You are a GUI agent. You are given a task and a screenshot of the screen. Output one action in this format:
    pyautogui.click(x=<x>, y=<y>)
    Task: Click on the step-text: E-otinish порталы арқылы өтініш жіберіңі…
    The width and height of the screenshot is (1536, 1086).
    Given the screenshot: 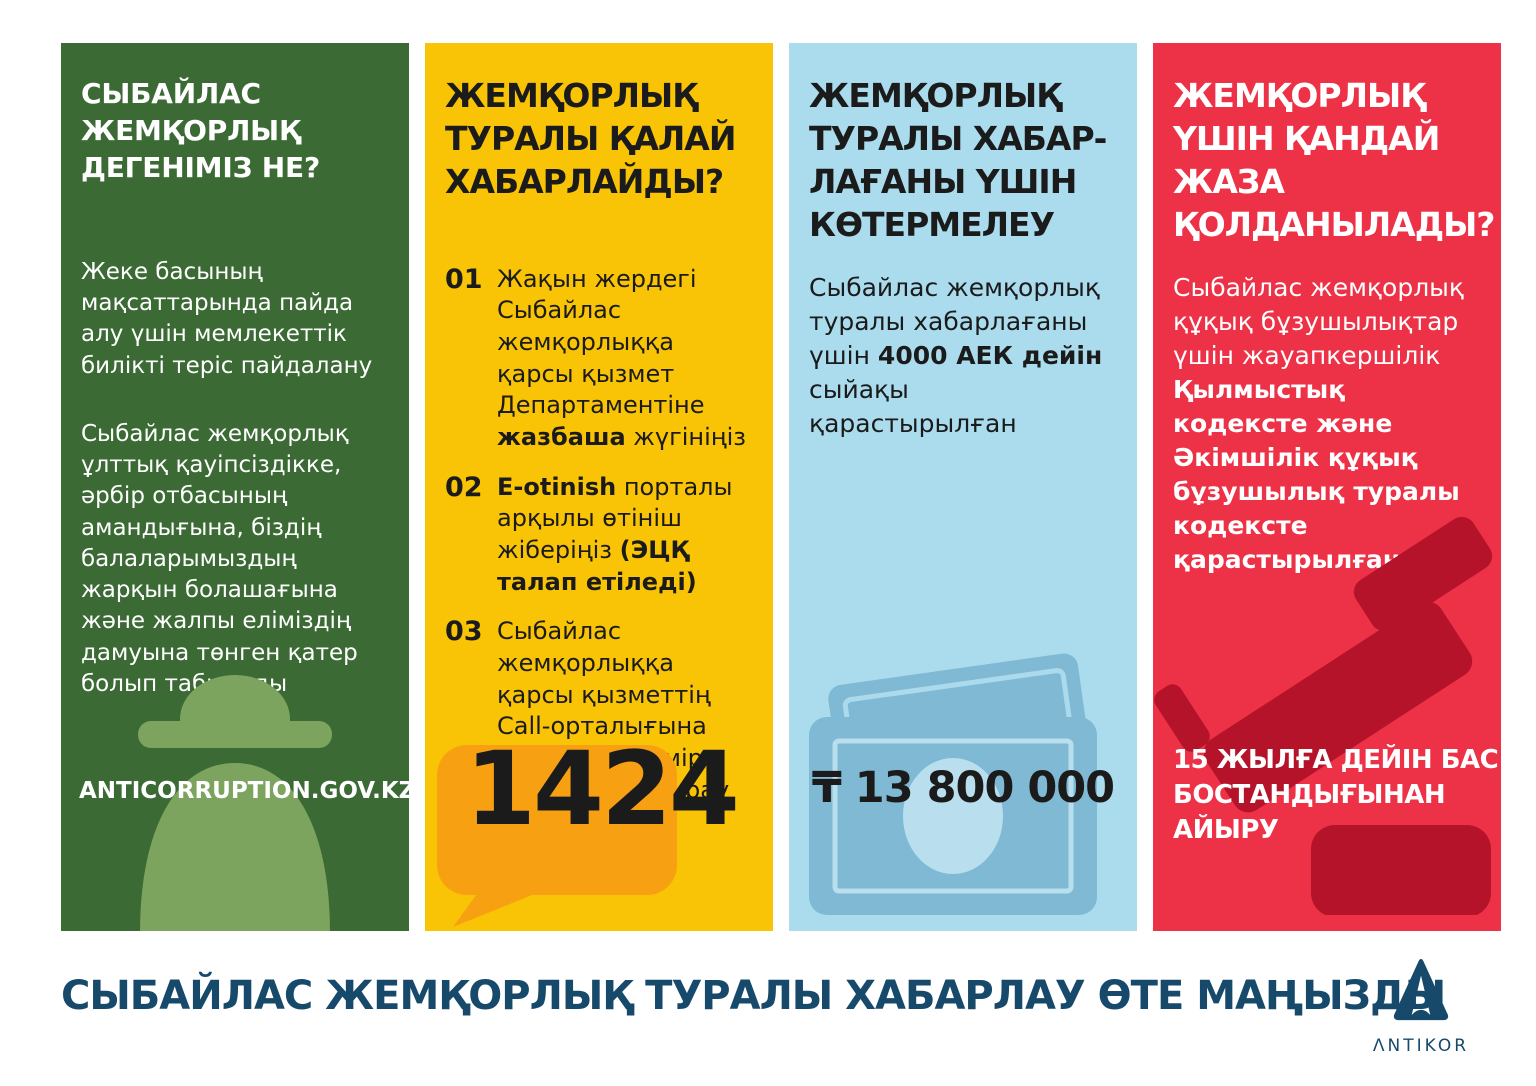 What is the action you would take?
    pyautogui.click(x=615, y=534)
    